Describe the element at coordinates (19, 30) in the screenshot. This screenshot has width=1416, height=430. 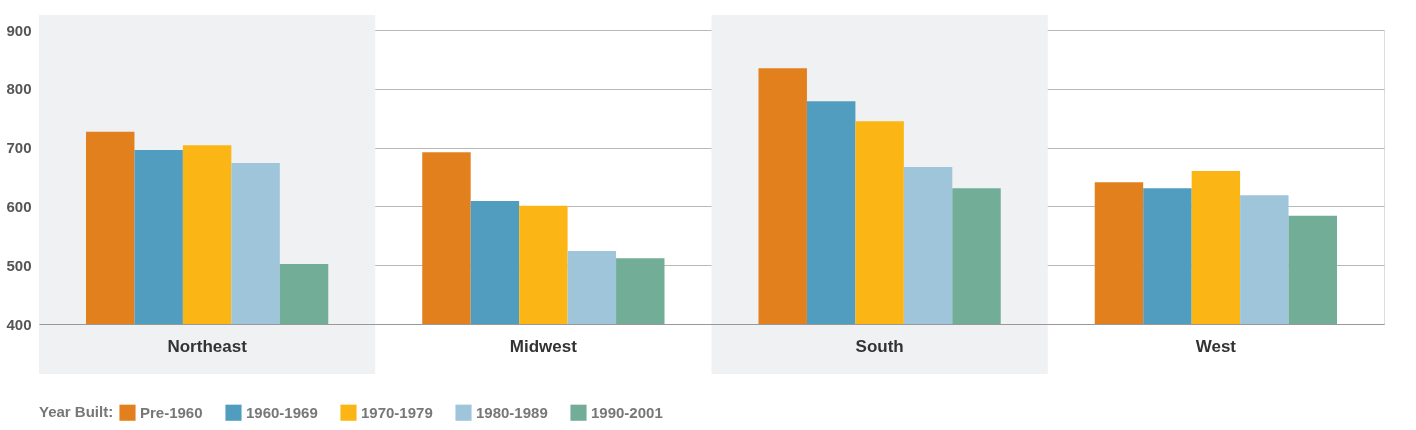
I see `y-tick-label: 900` at that location.